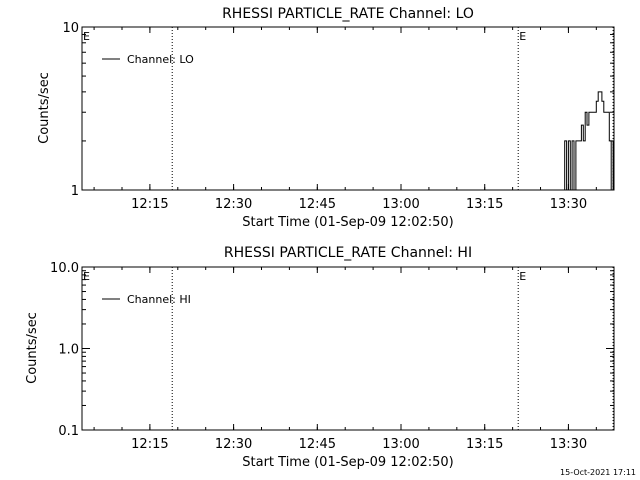 This screenshot has width=640, height=480. Describe the element at coordinates (159, 299) in the screenshot. I see `legend-entry-label: Channel: HI` at that location.